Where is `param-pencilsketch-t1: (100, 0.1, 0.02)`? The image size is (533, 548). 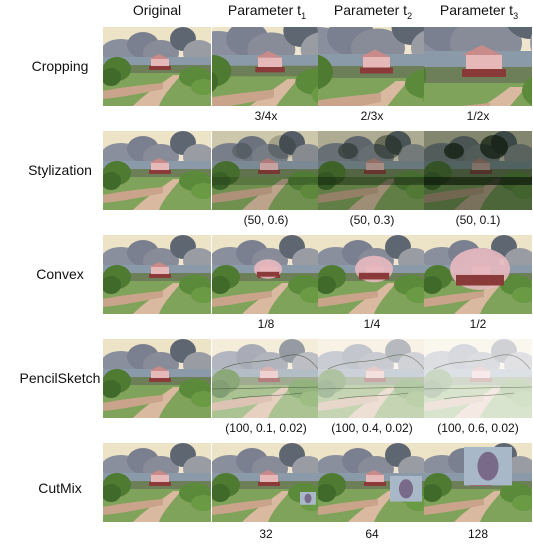 param-pencilsketch-t1: (100, 0.1, 0.02) is located at coordinates (266, 428).